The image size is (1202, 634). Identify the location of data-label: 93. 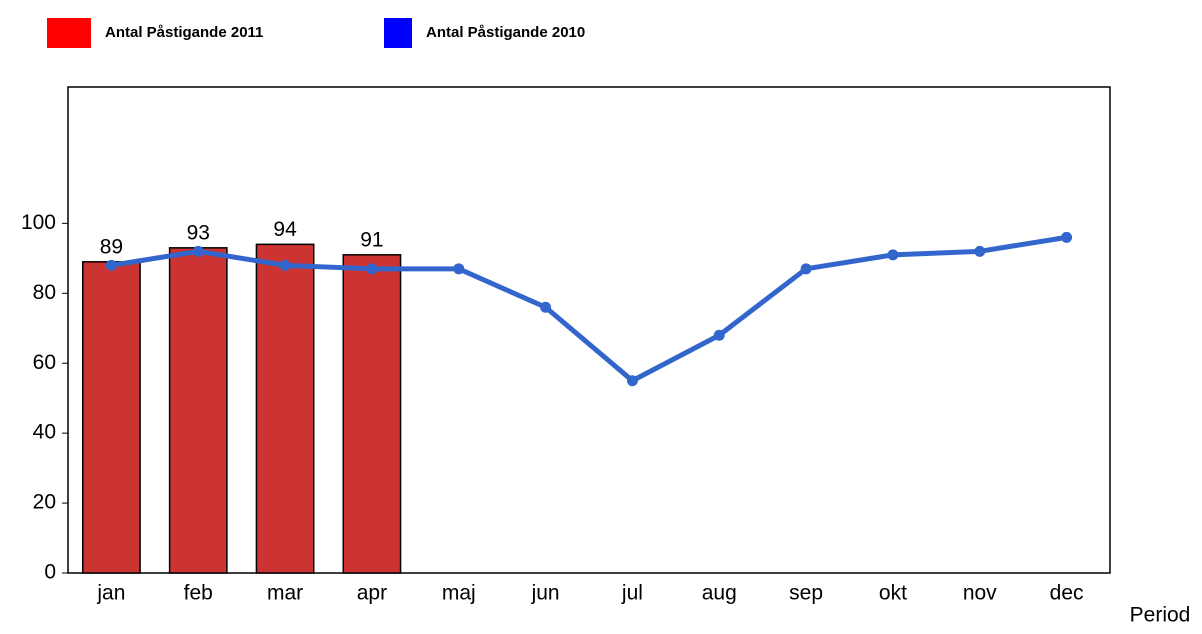
(198, 232).